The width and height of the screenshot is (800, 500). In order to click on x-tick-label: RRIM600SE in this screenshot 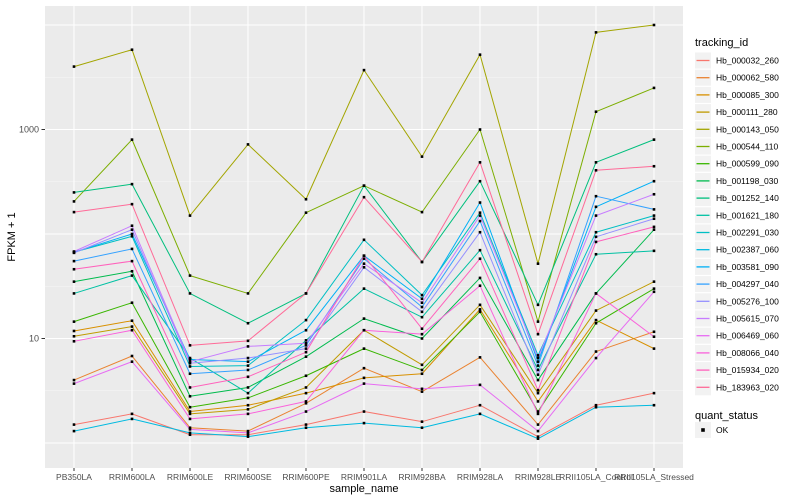, I will do `click(248, 477)`.